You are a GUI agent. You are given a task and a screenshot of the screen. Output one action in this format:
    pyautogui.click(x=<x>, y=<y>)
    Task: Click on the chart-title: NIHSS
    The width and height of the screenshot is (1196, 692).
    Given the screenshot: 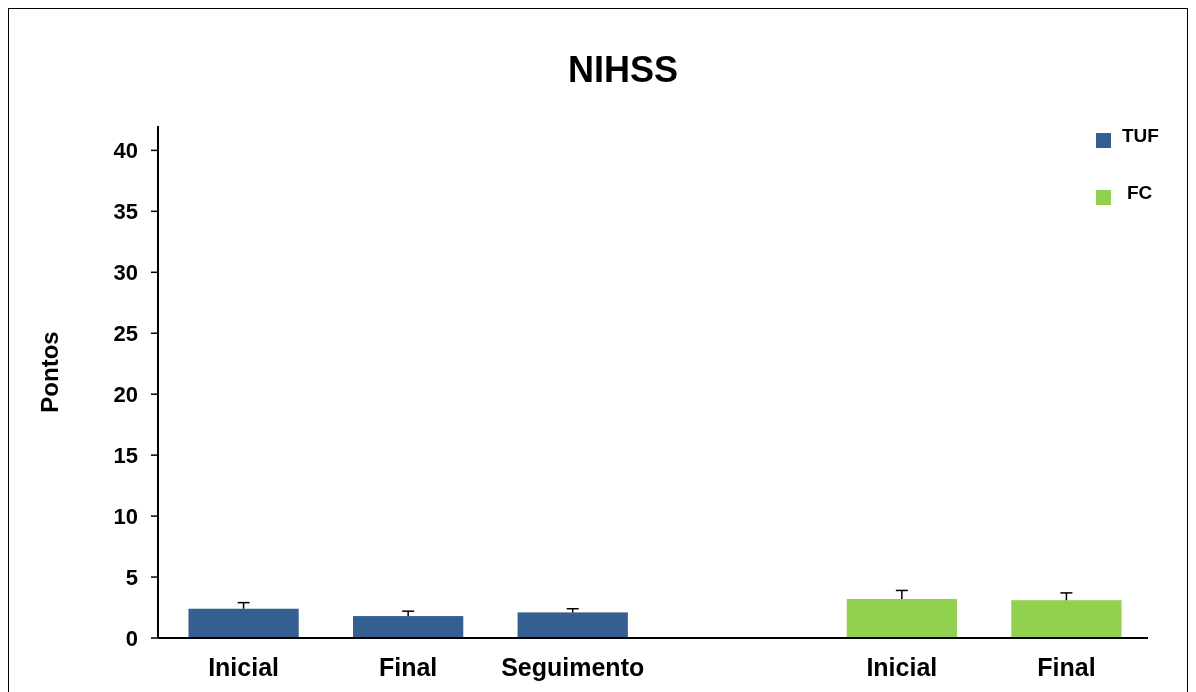 What is the action you would take?
    pyautogui.click(x=623, y=69)
    